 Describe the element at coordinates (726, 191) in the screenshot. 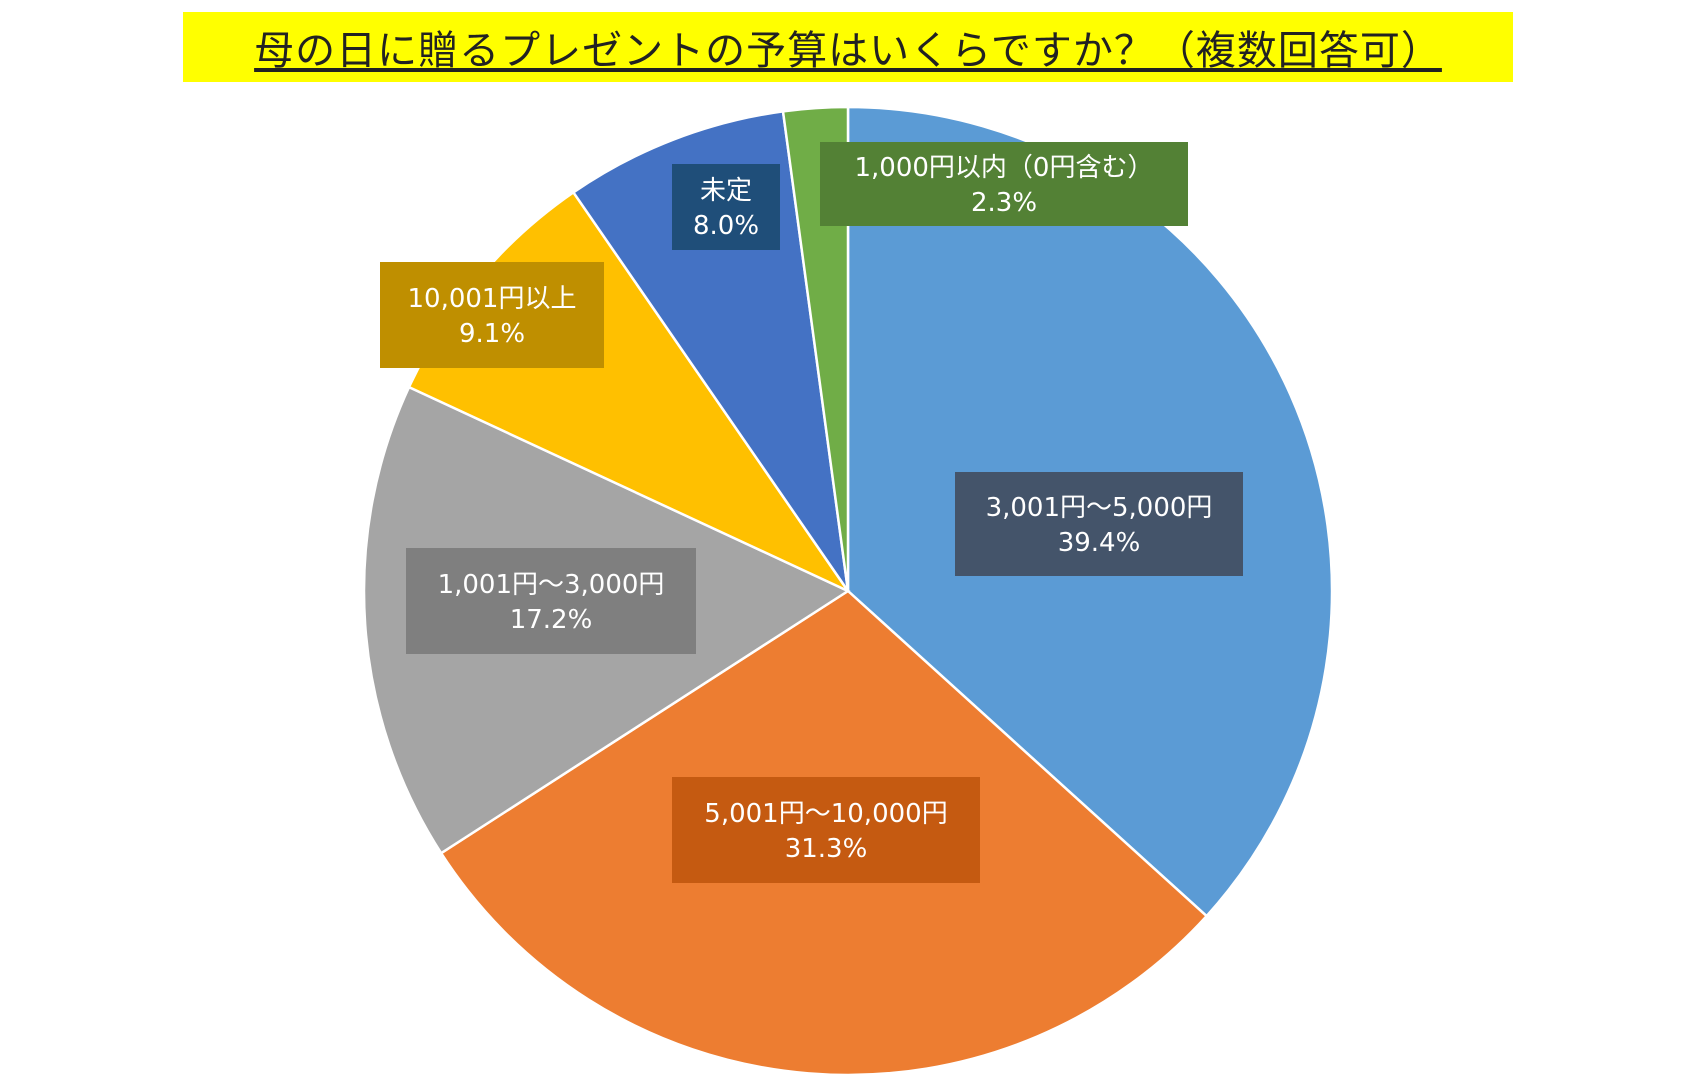

I see `data-label-category: 未定` at that location.